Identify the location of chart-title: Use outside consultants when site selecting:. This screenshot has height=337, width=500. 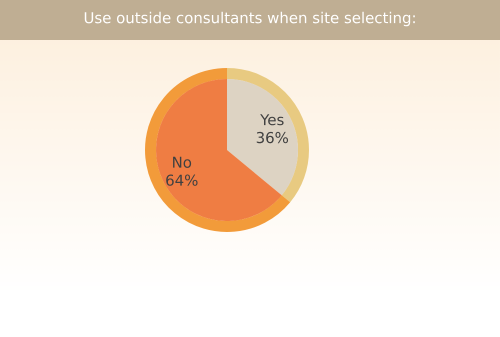
(249, 19).